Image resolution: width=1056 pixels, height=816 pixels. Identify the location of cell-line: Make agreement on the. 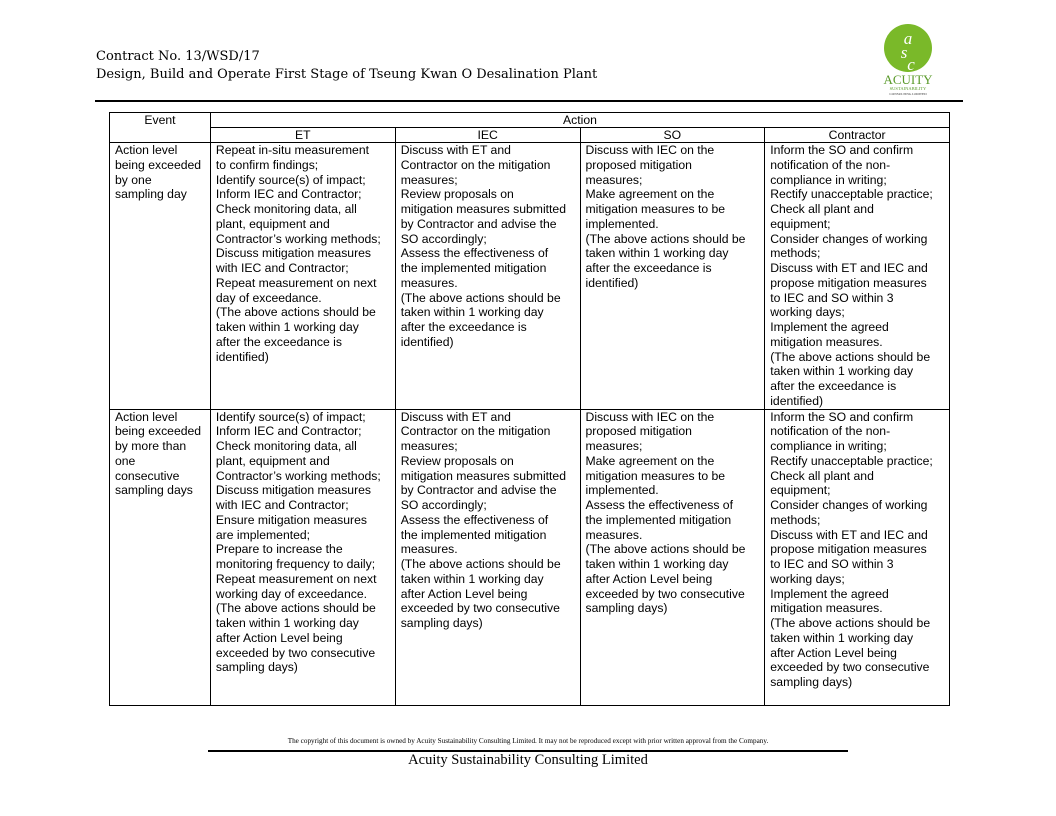
(650, 460).